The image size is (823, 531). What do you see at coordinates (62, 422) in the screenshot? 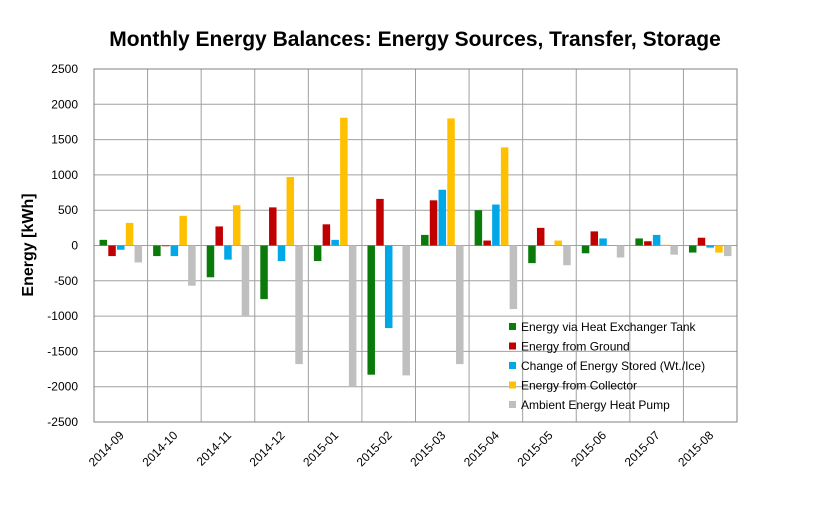
I see `y-tick-label: -2500` at bounding box center [62, 422].